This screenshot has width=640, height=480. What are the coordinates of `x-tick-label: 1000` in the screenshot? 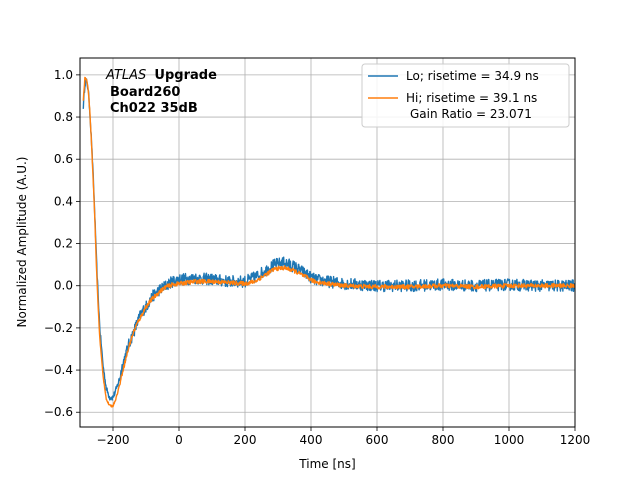 It's located at (509, 440).